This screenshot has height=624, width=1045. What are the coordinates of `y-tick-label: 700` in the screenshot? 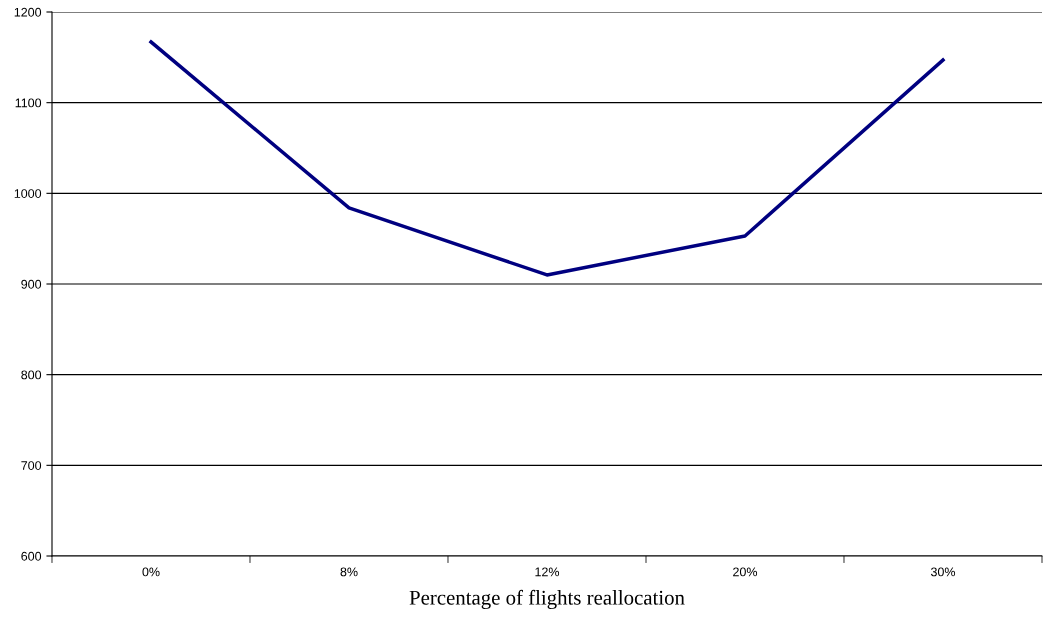 It's located at (31, 465).